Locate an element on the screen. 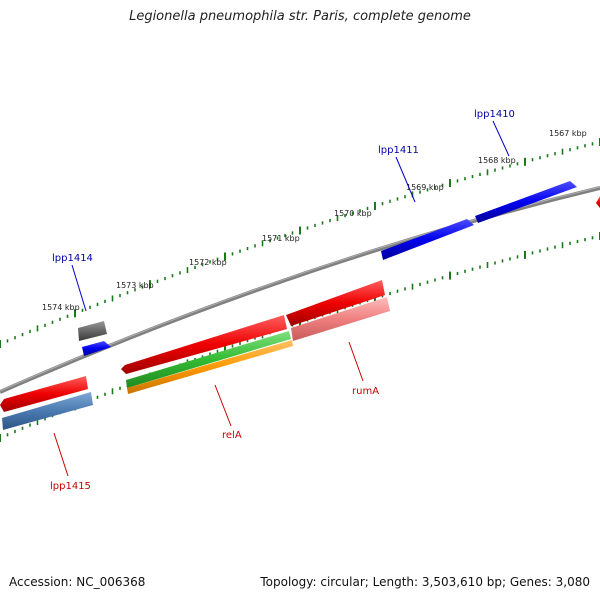 The image size is (600, 605). scale-label: 1572 kbp is located at coordinates (208, 262).